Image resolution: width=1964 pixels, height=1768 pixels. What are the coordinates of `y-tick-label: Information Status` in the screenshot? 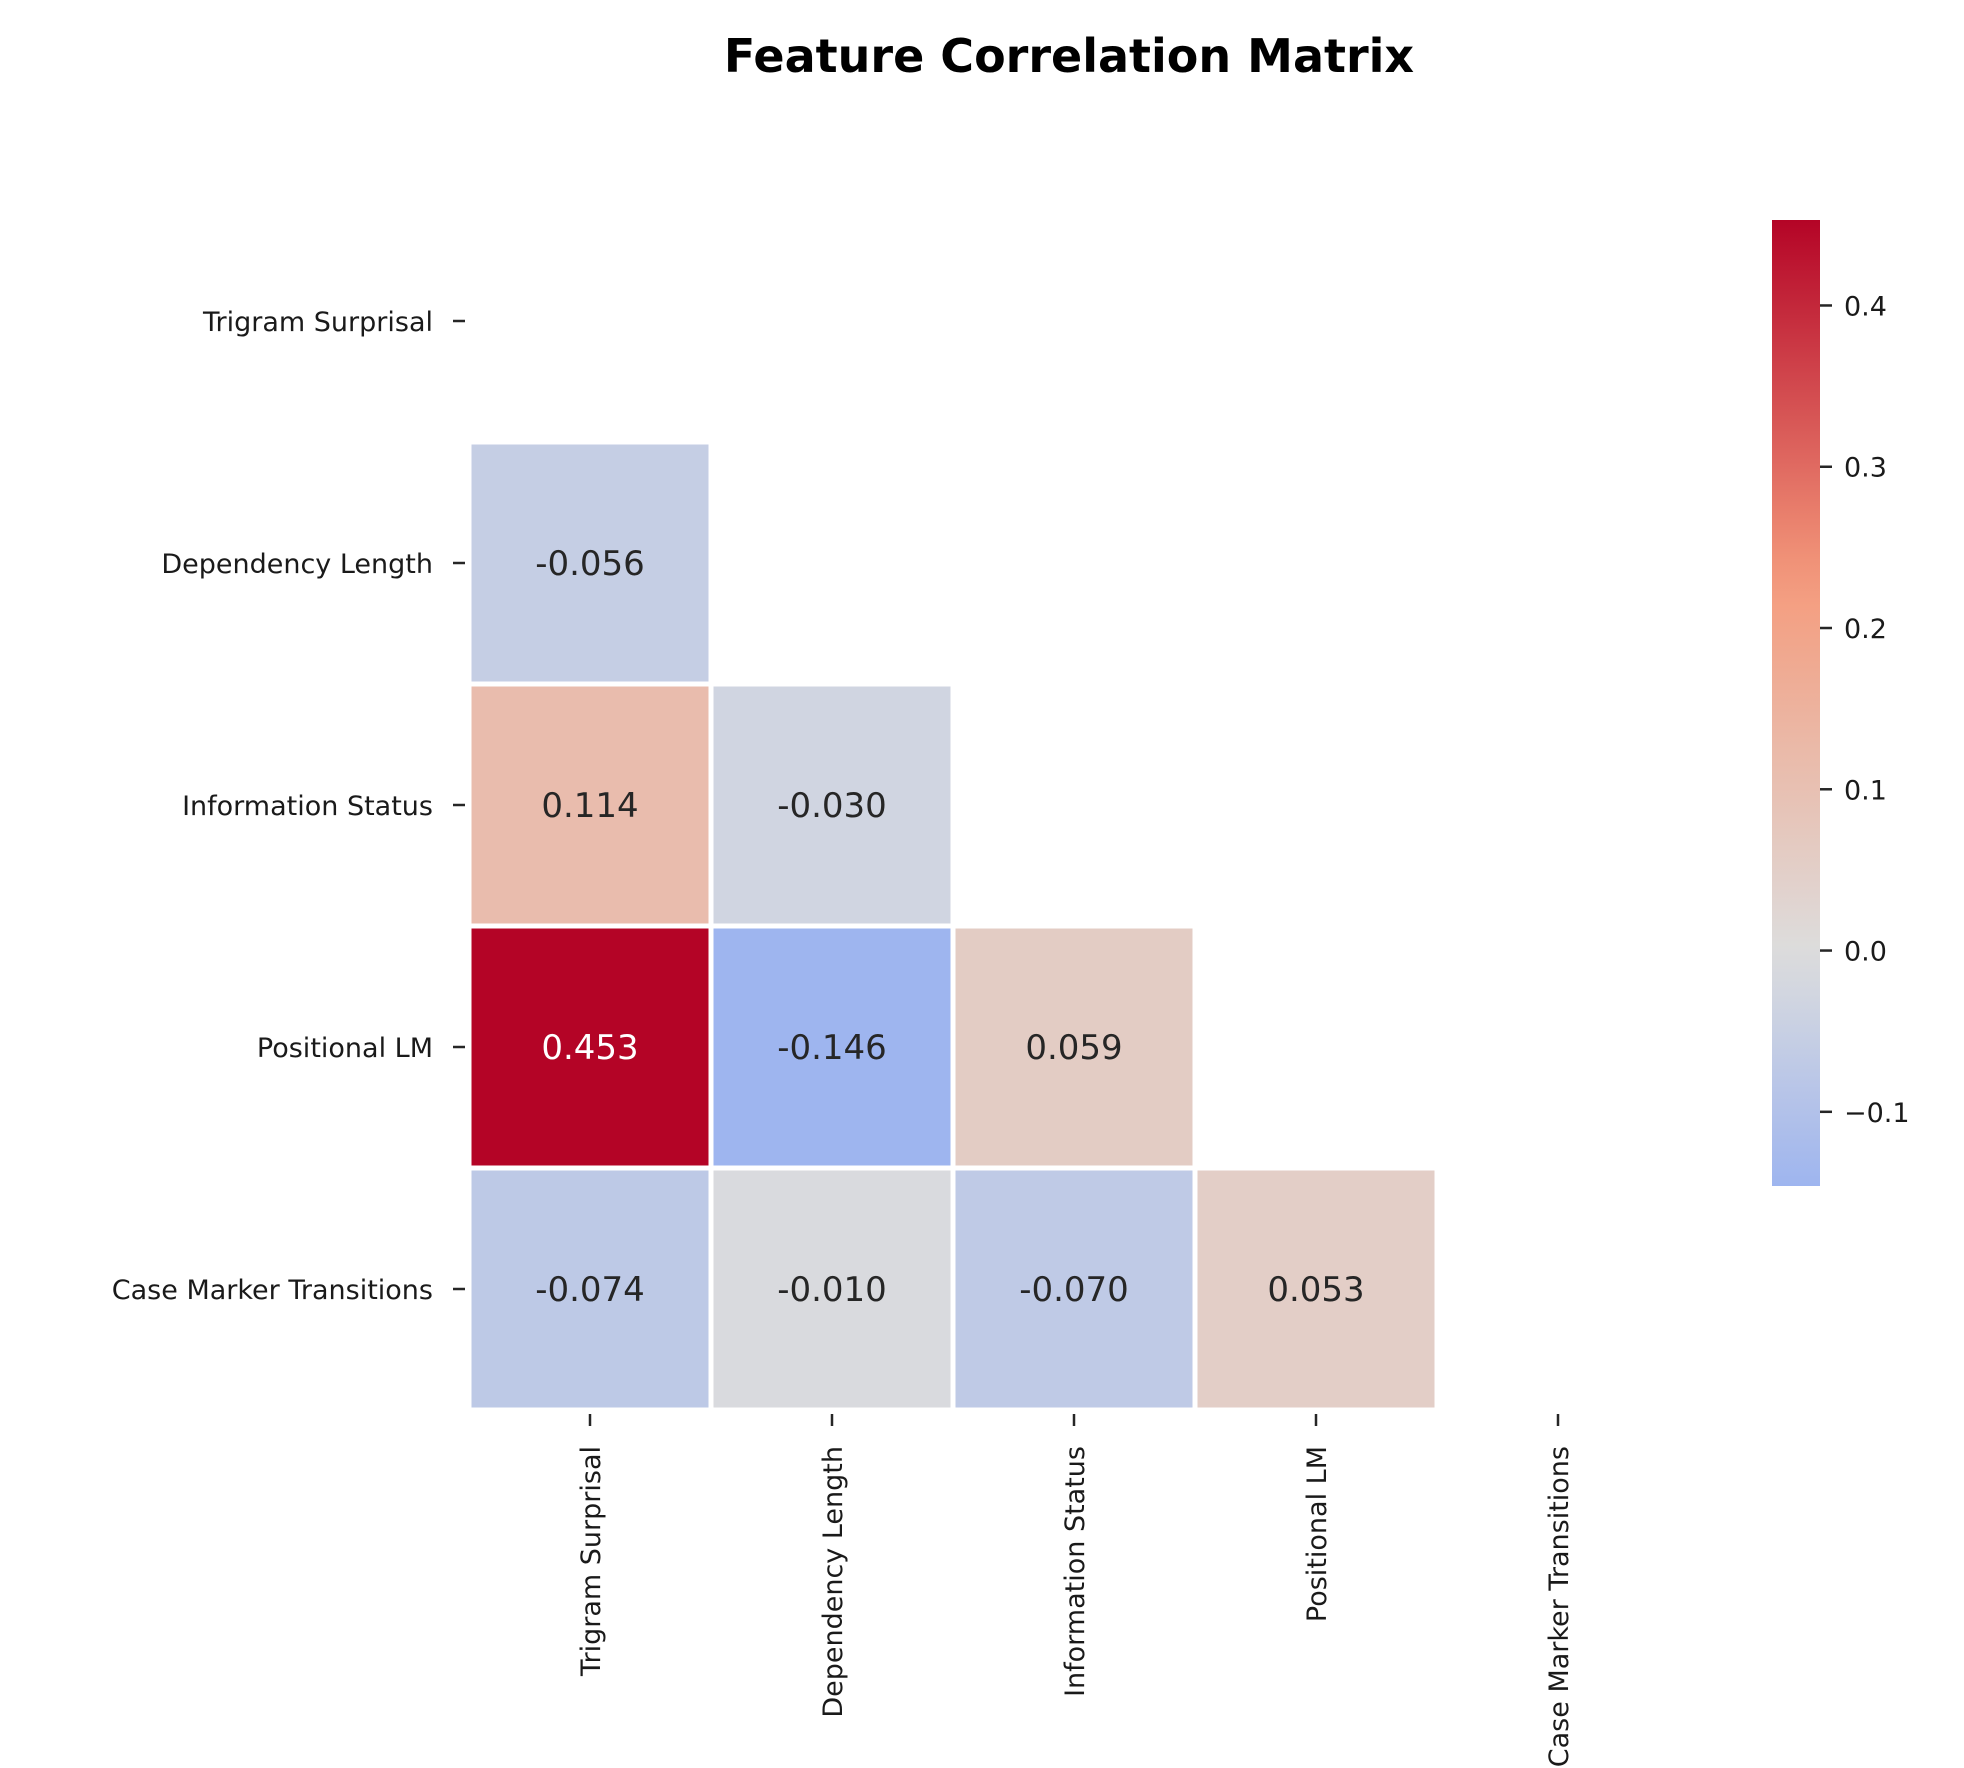 It's located at (307, 806).